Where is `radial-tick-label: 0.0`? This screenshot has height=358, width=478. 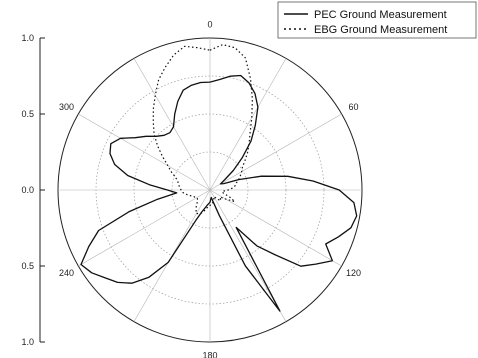
radial-tick-label: 0.0 is located at coordinates (27, 190).